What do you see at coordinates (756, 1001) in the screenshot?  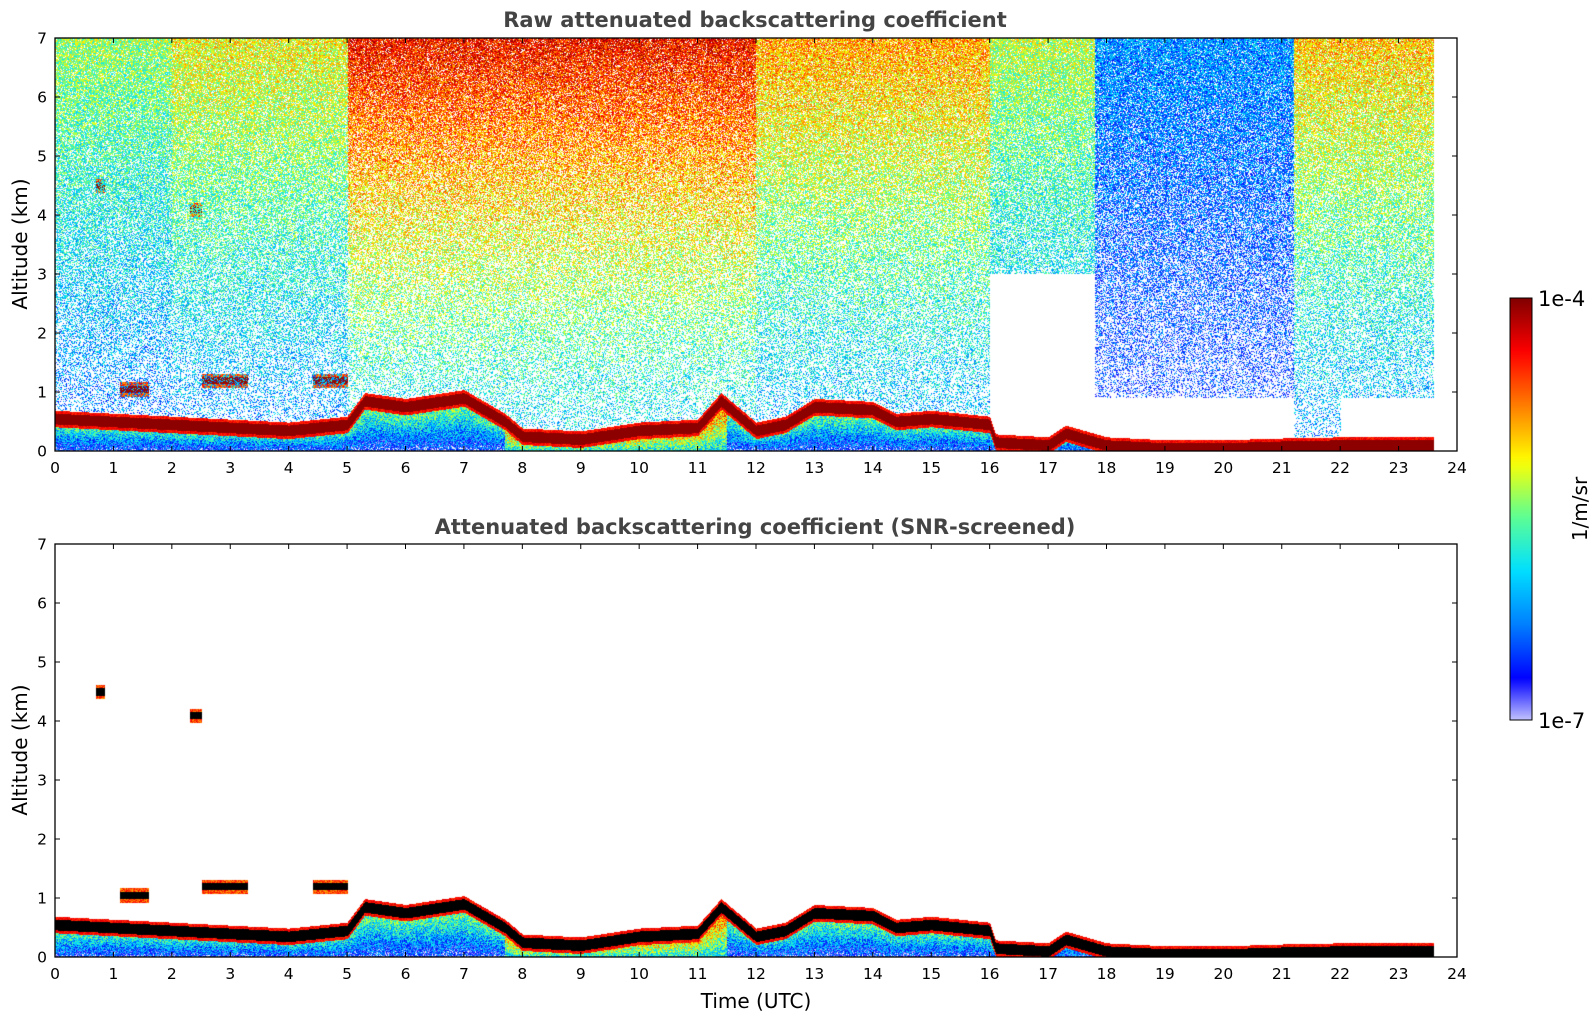 I see `x-axis-label: Time (UTC)` at bounding box center [756, 1001].